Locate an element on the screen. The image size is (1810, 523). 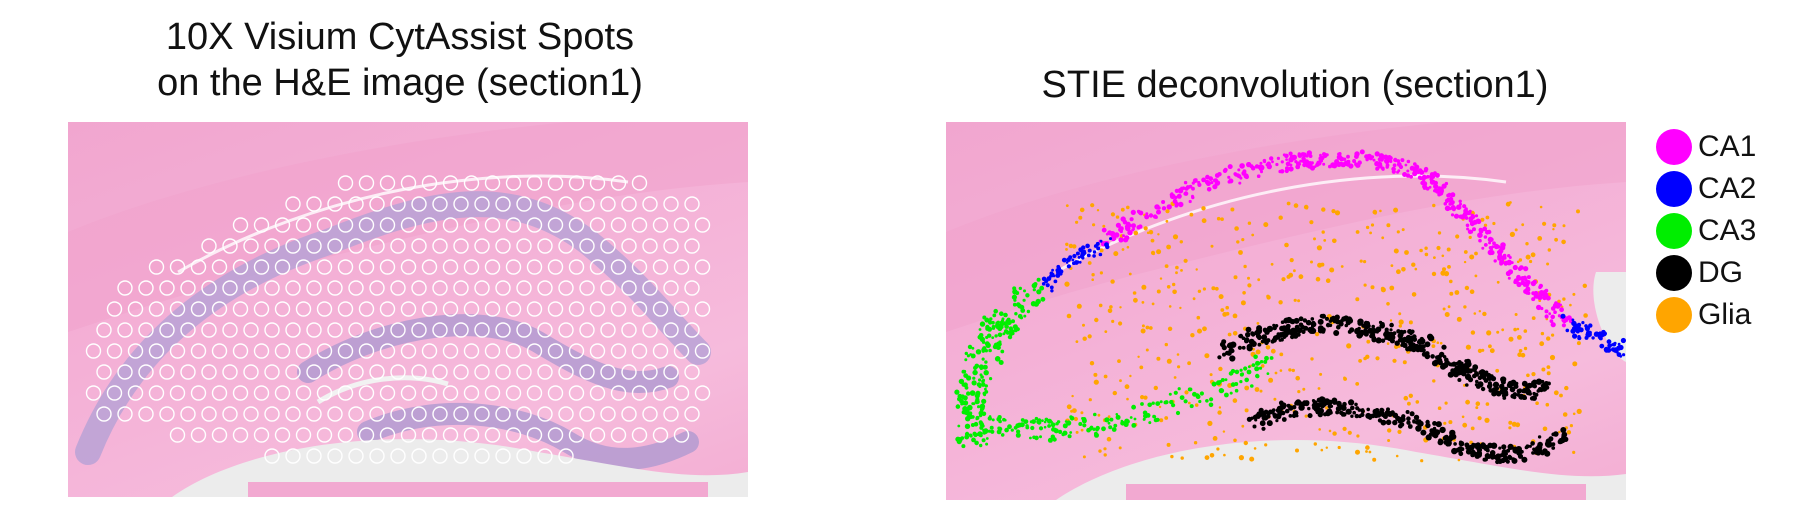
legend-item-ca2: CA2 is located at coordinates (1731, 189).